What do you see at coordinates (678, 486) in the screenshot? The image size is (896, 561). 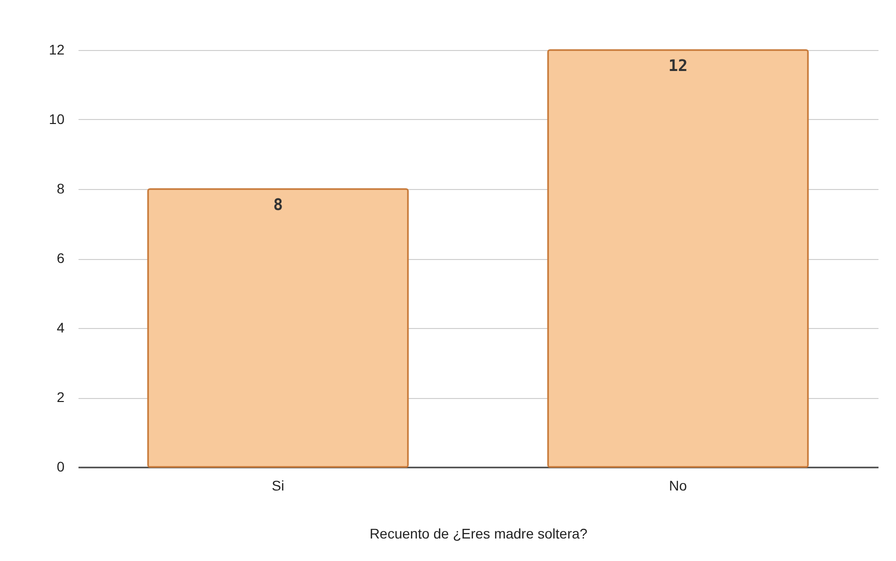 I see `x-tick-label: No` at bounding box center [678, 486].